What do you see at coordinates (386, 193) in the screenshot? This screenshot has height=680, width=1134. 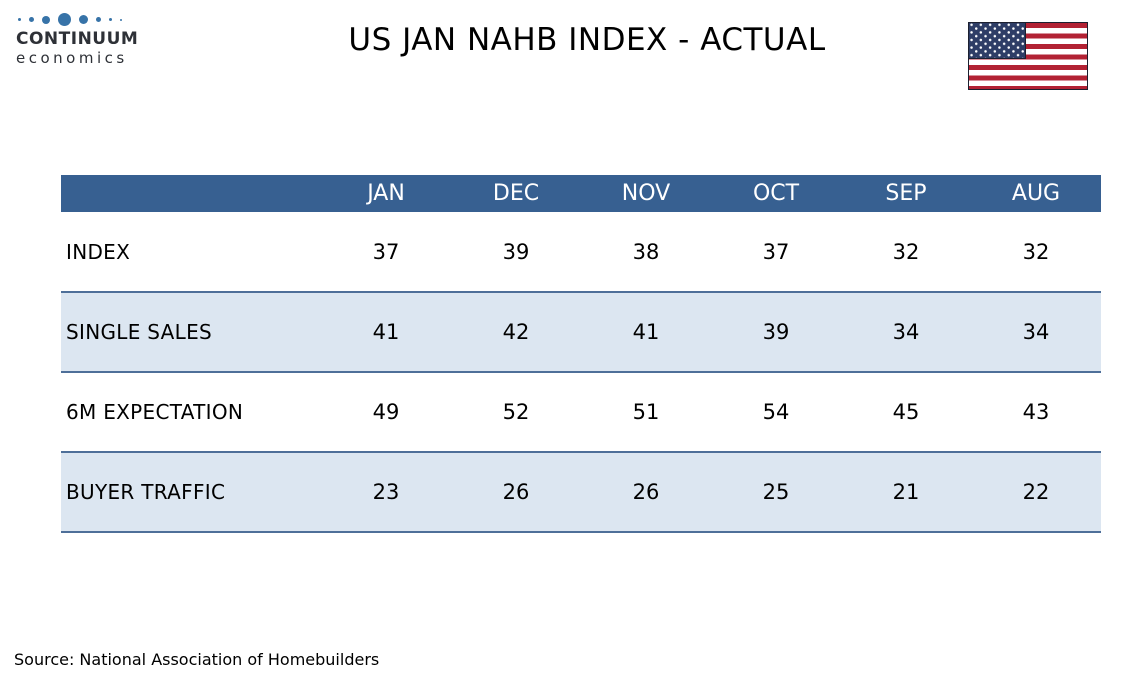 I see `table-header-month: JAN` at bounding box center [386, 193].